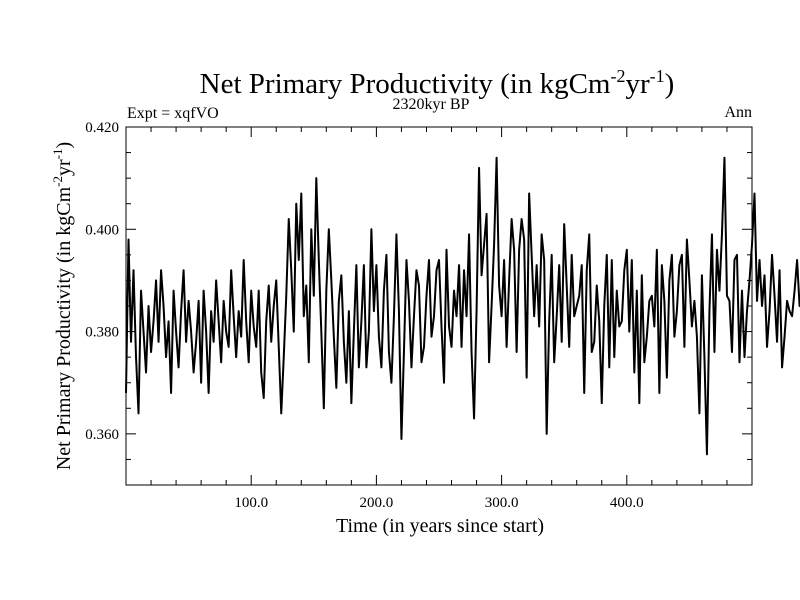  What do you see at coordinates (502, 503) in the screenshot?
I see `x-tick-label: 300.0` at bounding box center [502, 503].